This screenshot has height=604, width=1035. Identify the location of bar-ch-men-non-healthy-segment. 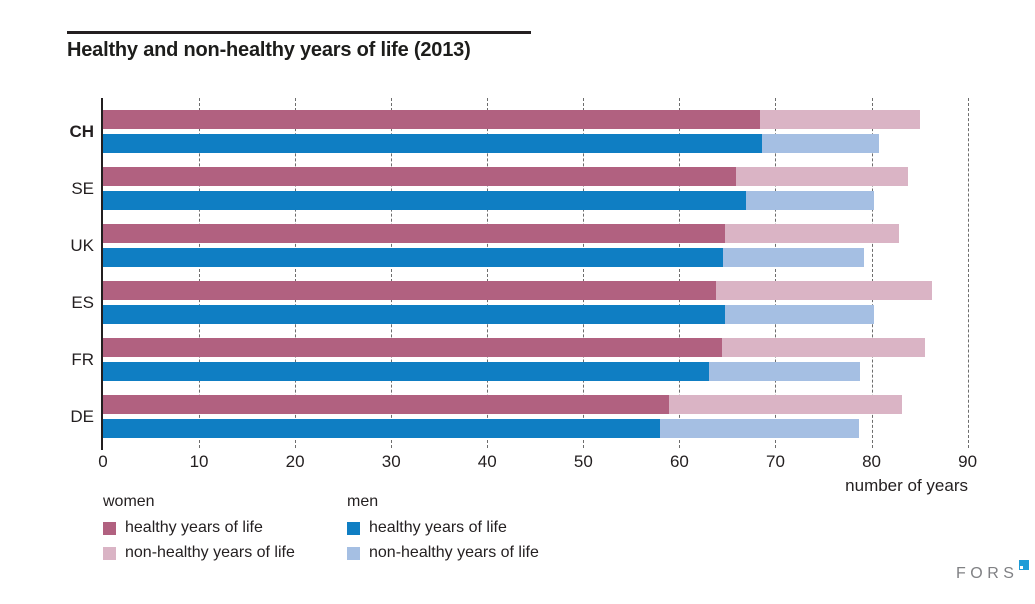
(821, 143).